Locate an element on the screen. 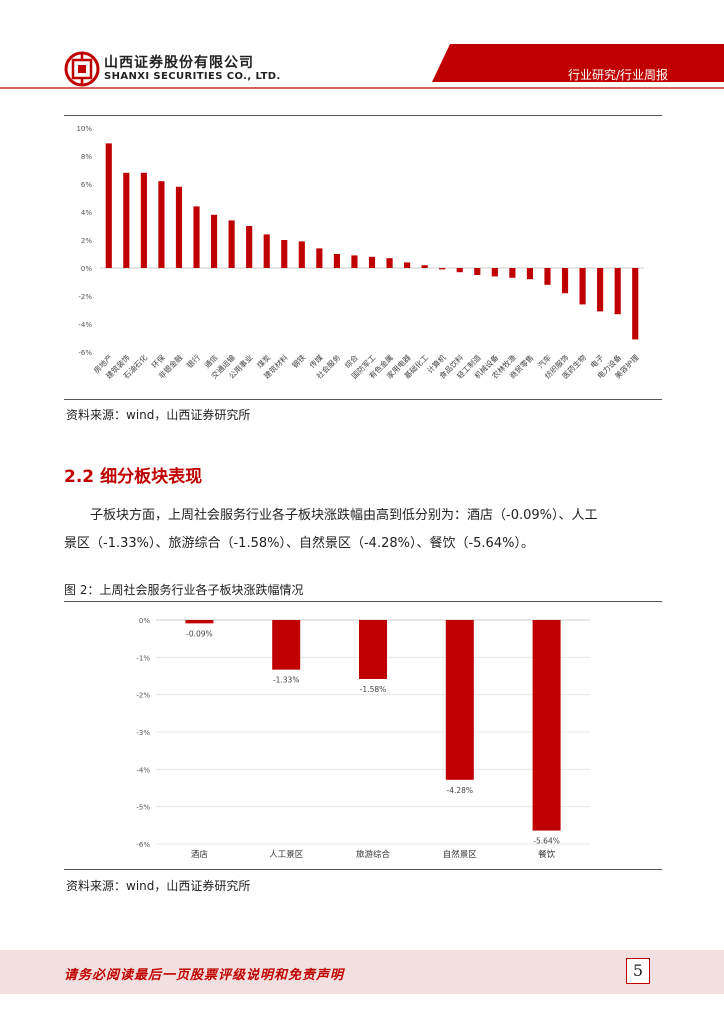  figure1-source: 资料来源：wind，山西证券研究所 is located at coordinates (158, 415).